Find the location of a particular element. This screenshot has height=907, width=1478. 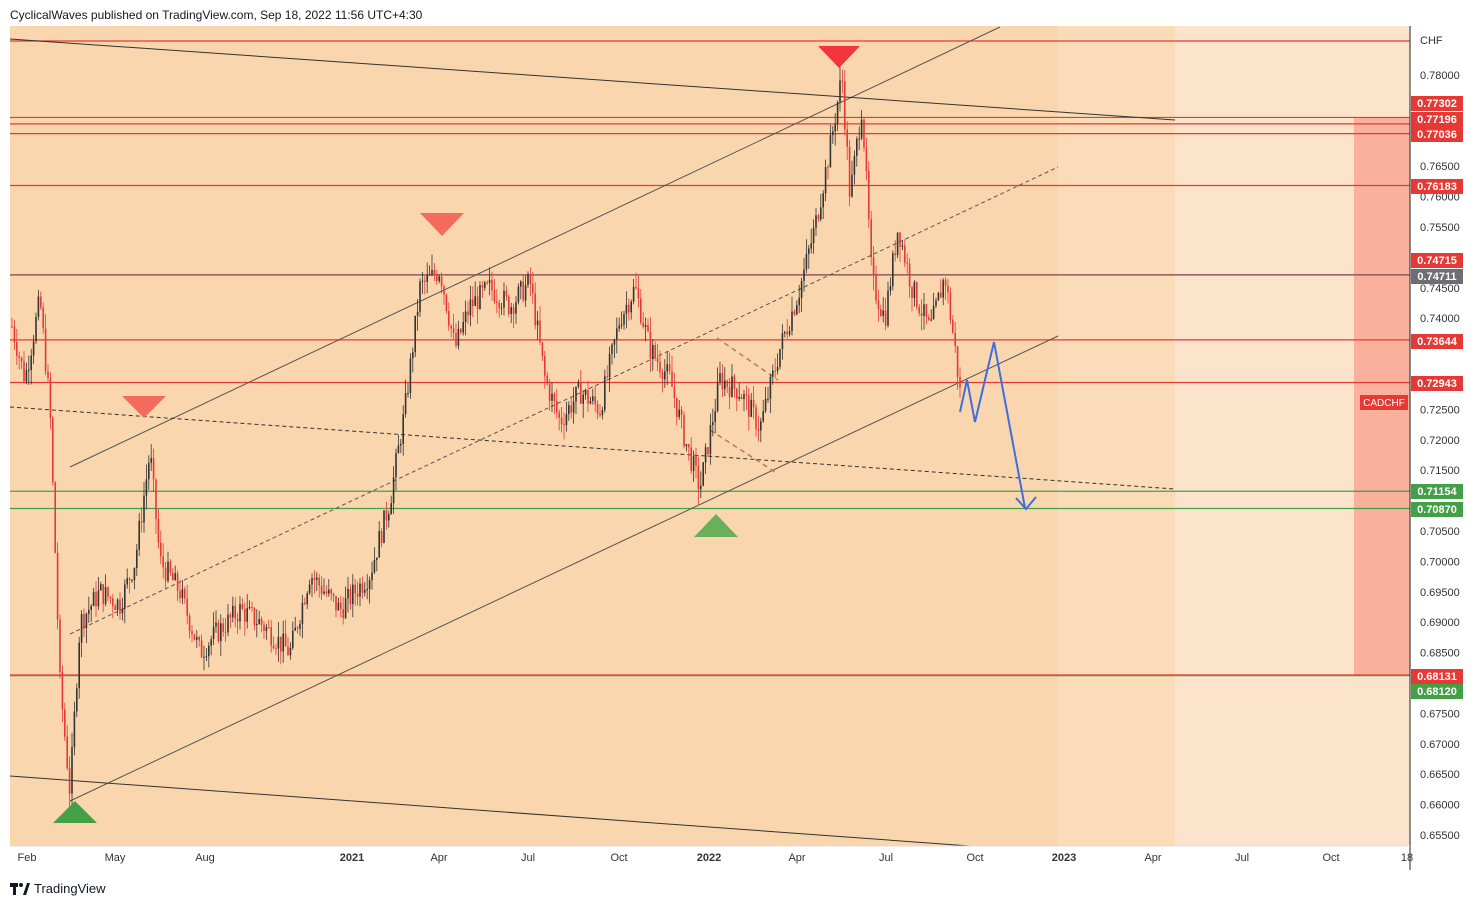

time-tick-1: May is located at coordinates (115, 858).